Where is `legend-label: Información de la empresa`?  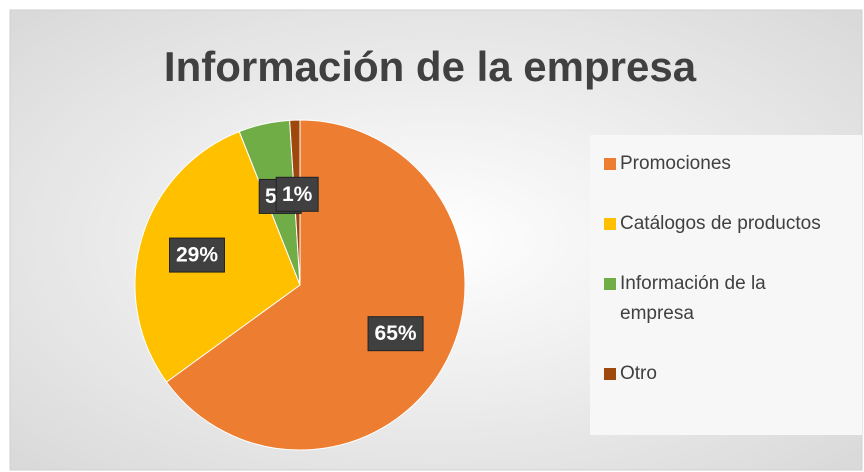 legend-label: Información de la empresa is located at coordinates (693, 298).